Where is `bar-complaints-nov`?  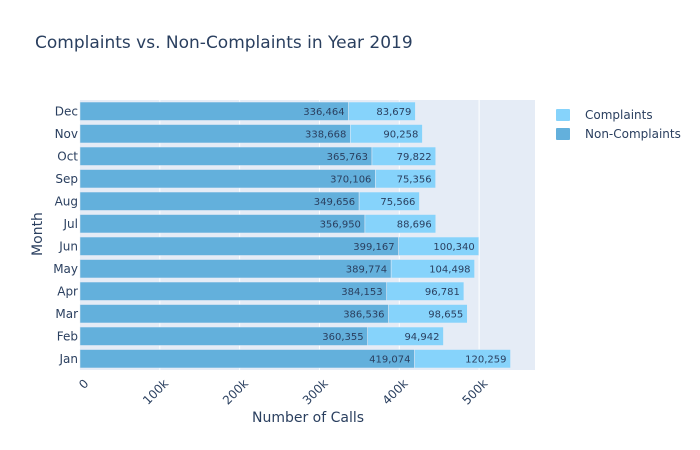 bar-complaints-nov is located at coordinates (386, 134).